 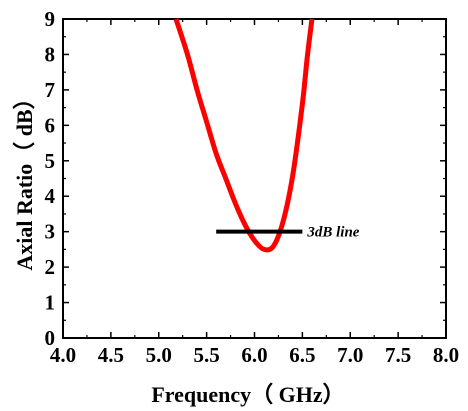 I want to click on y-tick-label: 1, so click(x=50, y=303).